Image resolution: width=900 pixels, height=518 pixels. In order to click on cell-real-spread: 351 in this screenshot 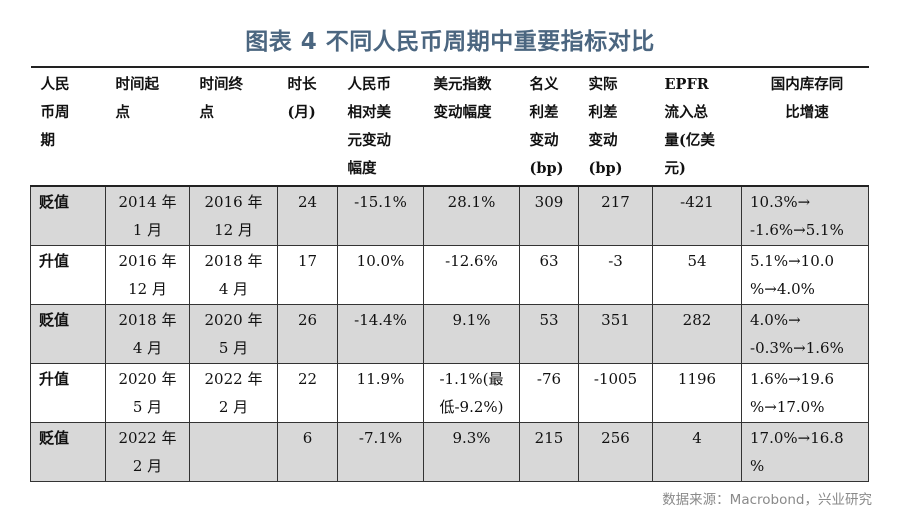, I will do `click(615, 334)`.